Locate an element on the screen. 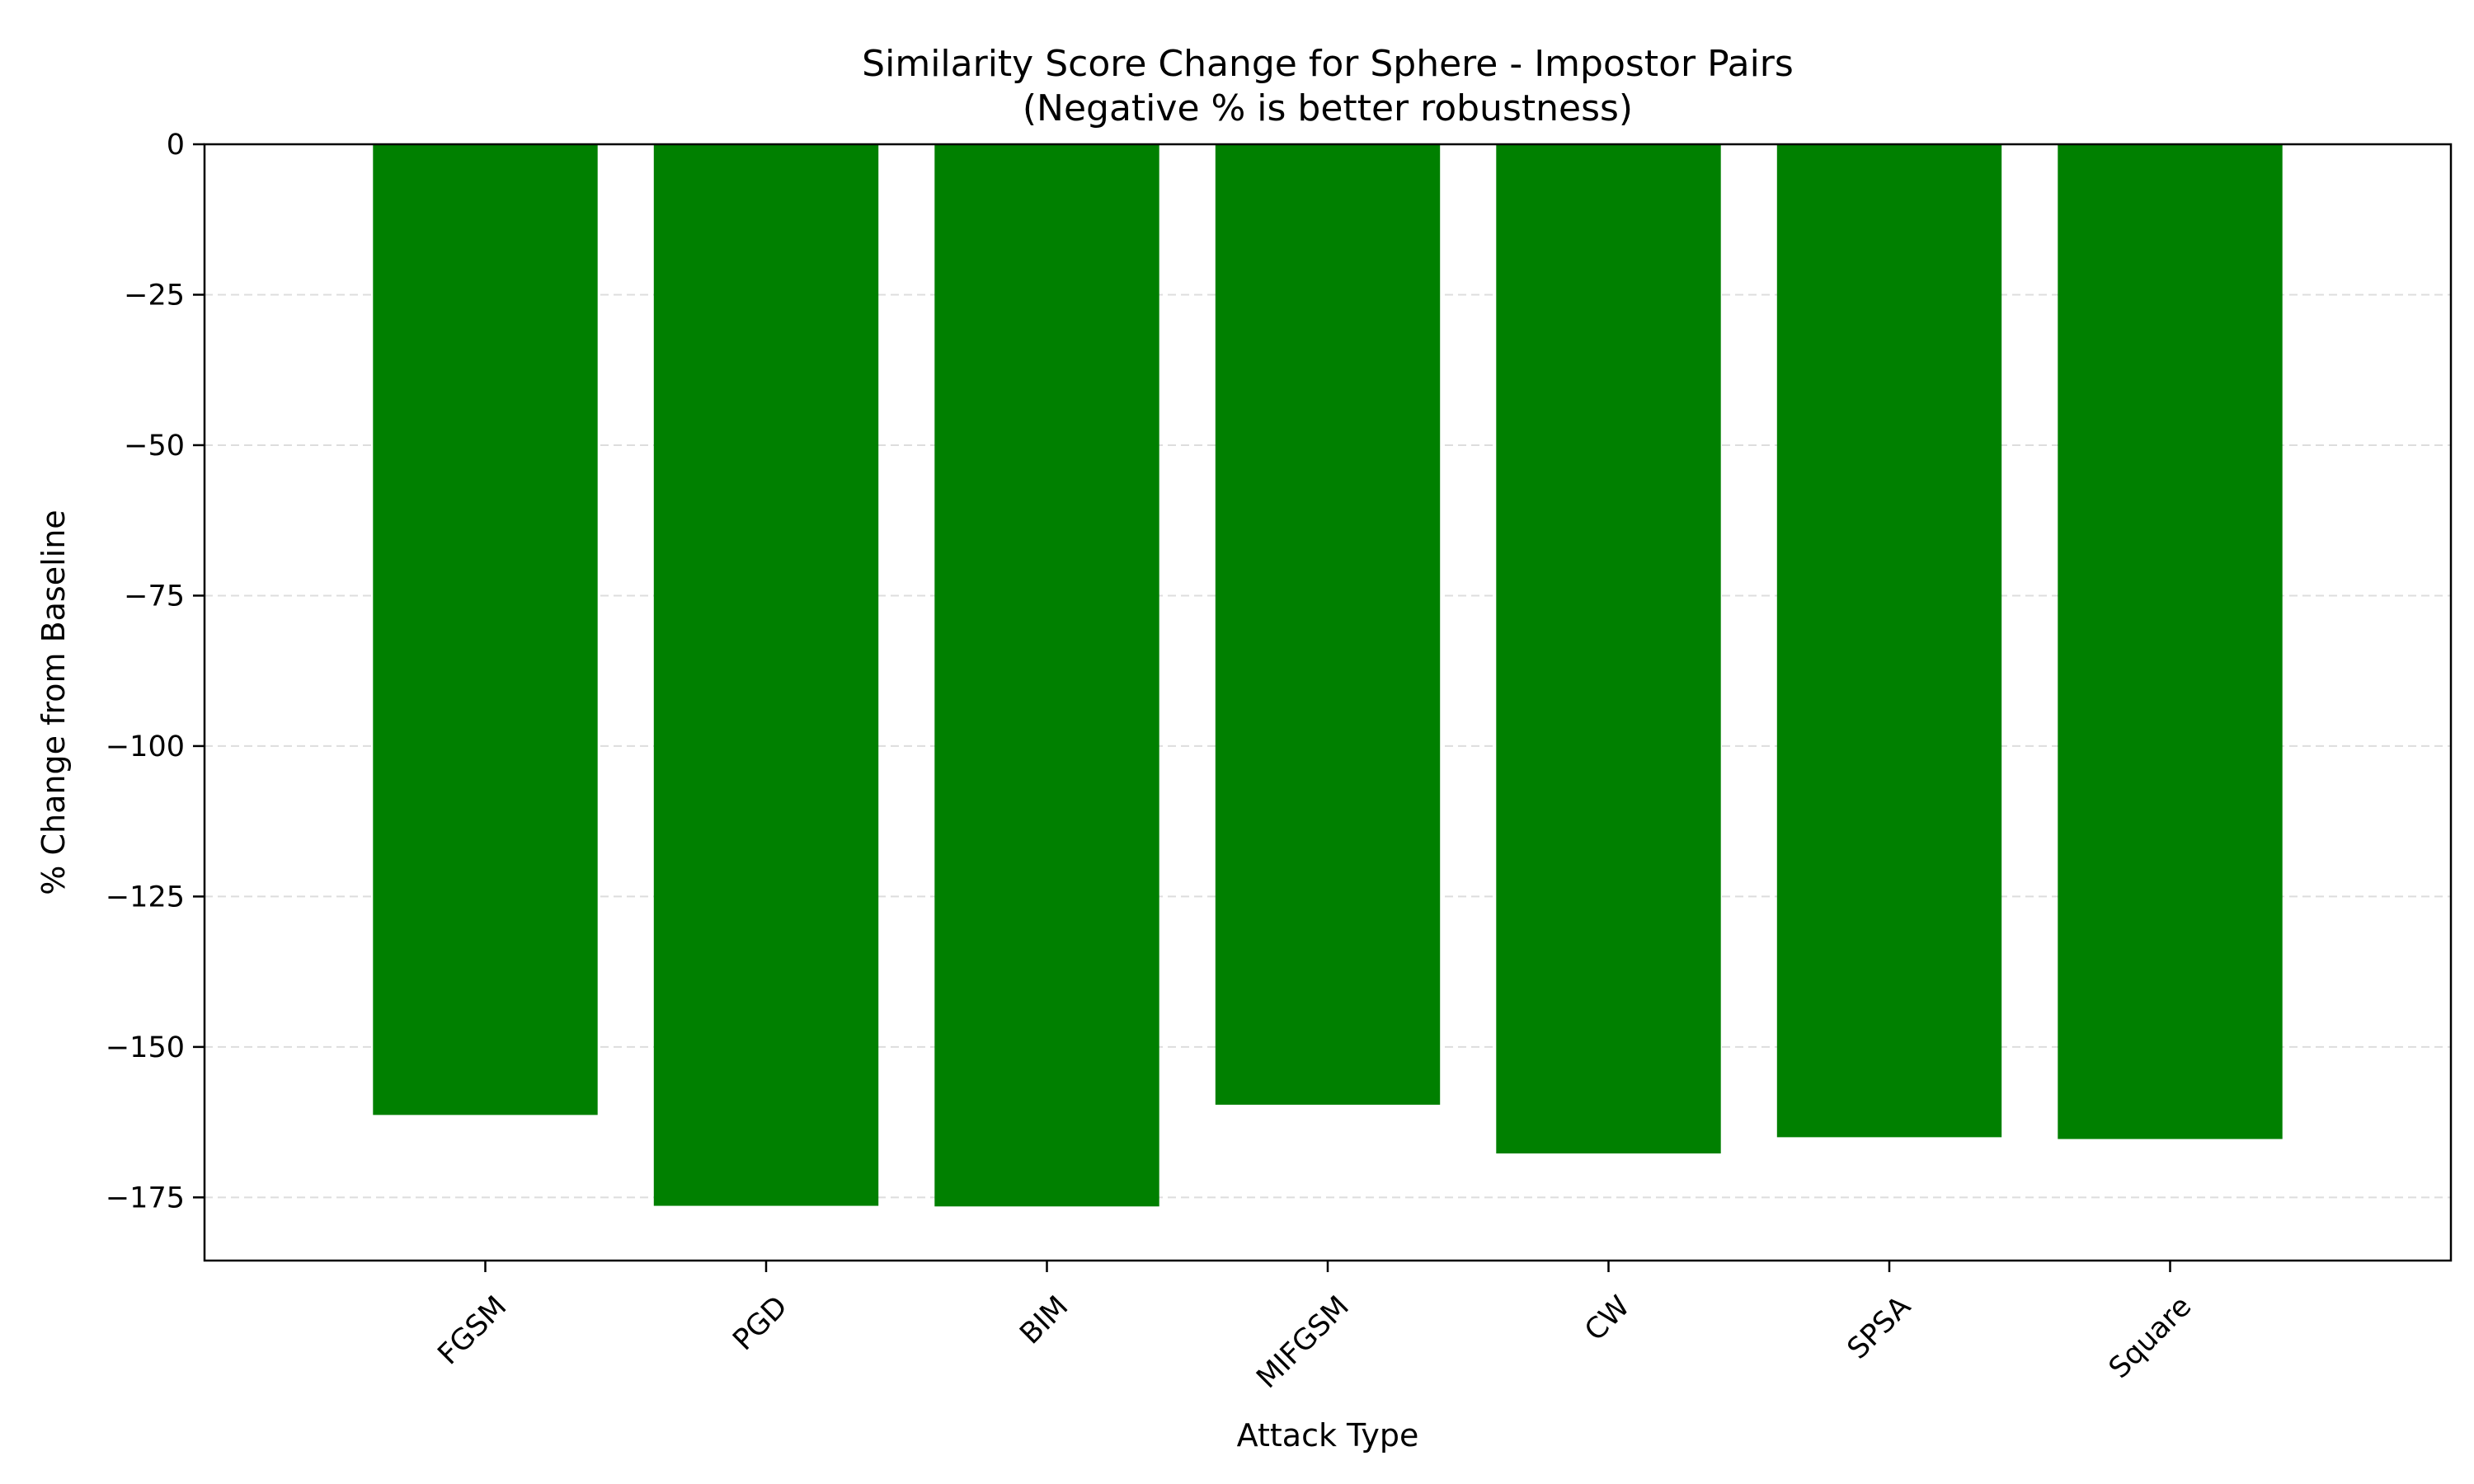 The width and height of the screenshot is (2474, 1484). y-tick-label: −100 is located at coordinates (145, 746).